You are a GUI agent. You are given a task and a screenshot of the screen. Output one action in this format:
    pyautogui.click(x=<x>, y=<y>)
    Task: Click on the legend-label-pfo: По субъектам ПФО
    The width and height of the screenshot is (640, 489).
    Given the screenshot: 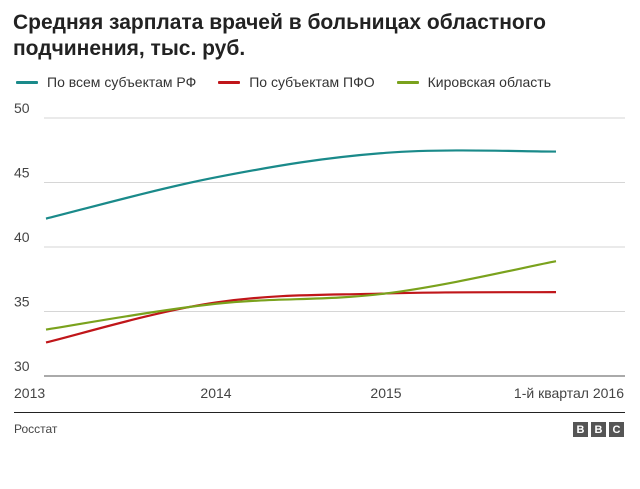 What is the action you would take?
    pyautogui.click(x=312, y=82)
    